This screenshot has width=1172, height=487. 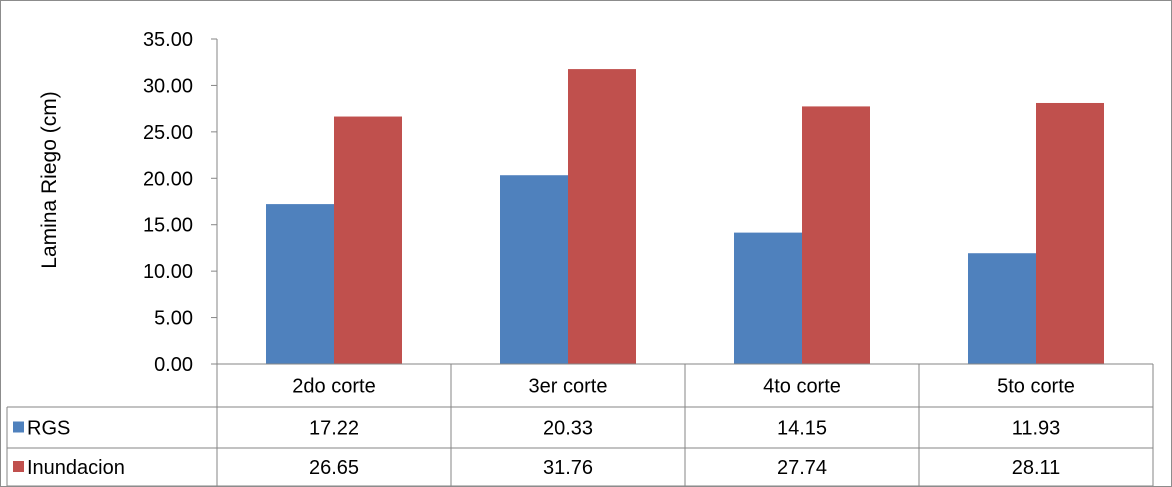 I want to click on x-category-label: 4to corte, so click(x=802, y=387).